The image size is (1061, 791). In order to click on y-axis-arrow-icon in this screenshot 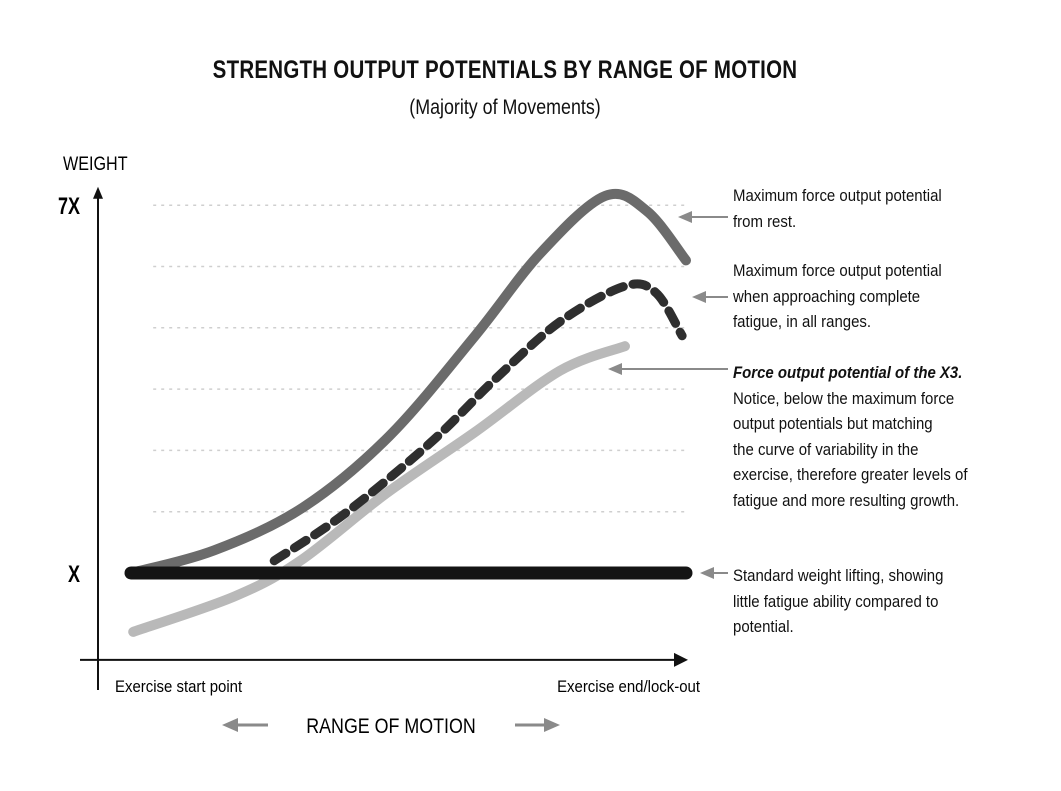, I will do `click(98, 192)`.